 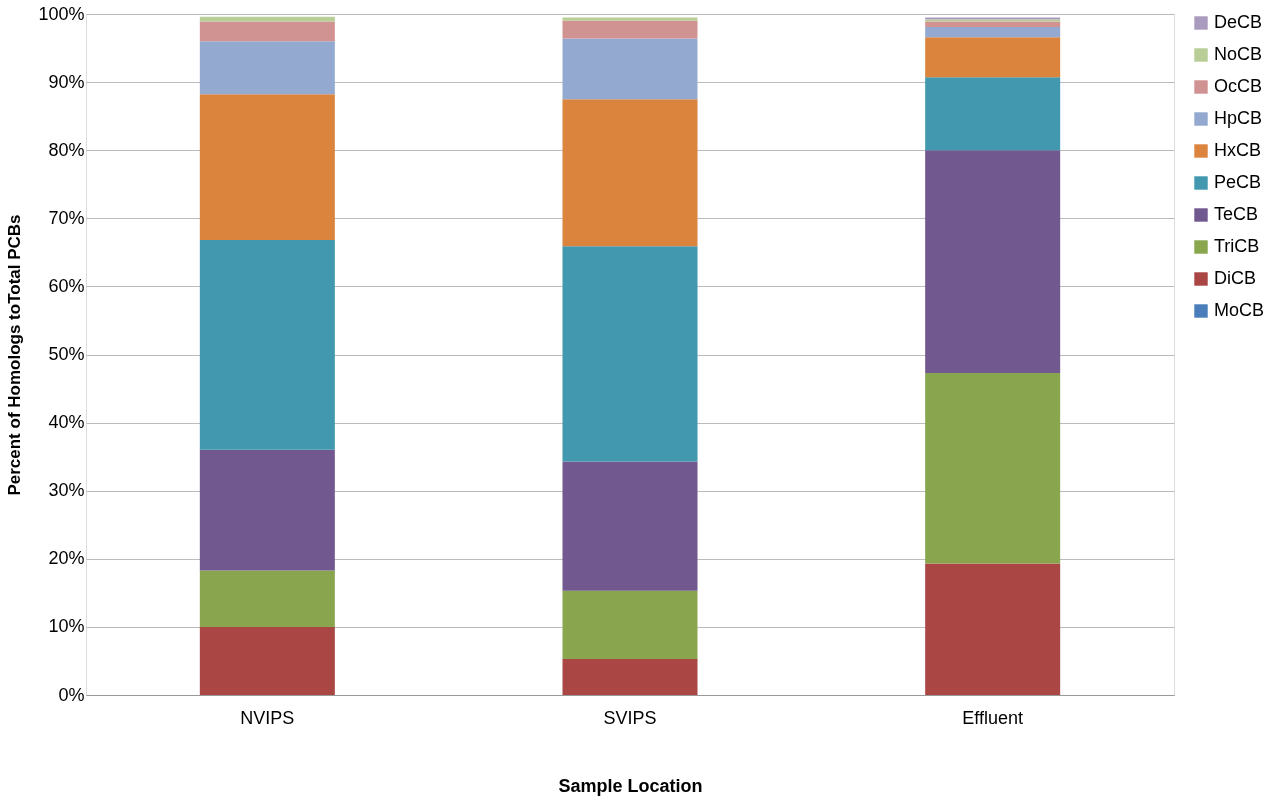 I want to click on y-tick-label: 30%, so click(x=66, y=490).